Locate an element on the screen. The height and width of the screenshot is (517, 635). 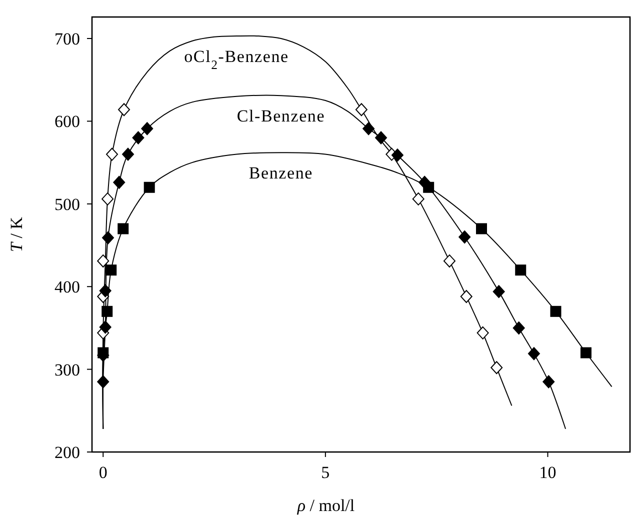
y-tick-label: 700 is located at coordinates (67, 39).